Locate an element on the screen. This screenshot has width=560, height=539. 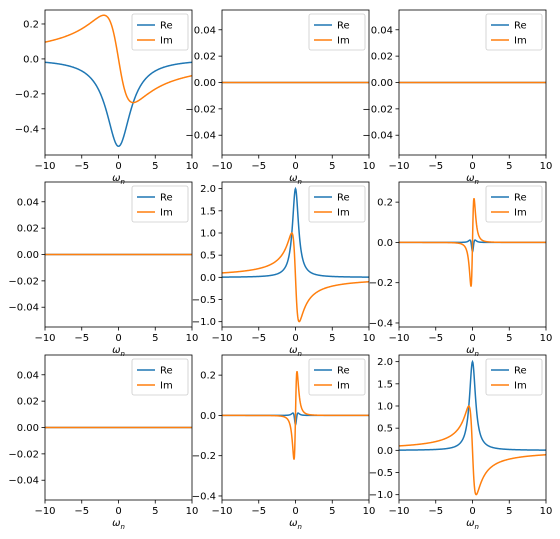
y-tick-label: −0.2 is located at coordinates (204, 456).